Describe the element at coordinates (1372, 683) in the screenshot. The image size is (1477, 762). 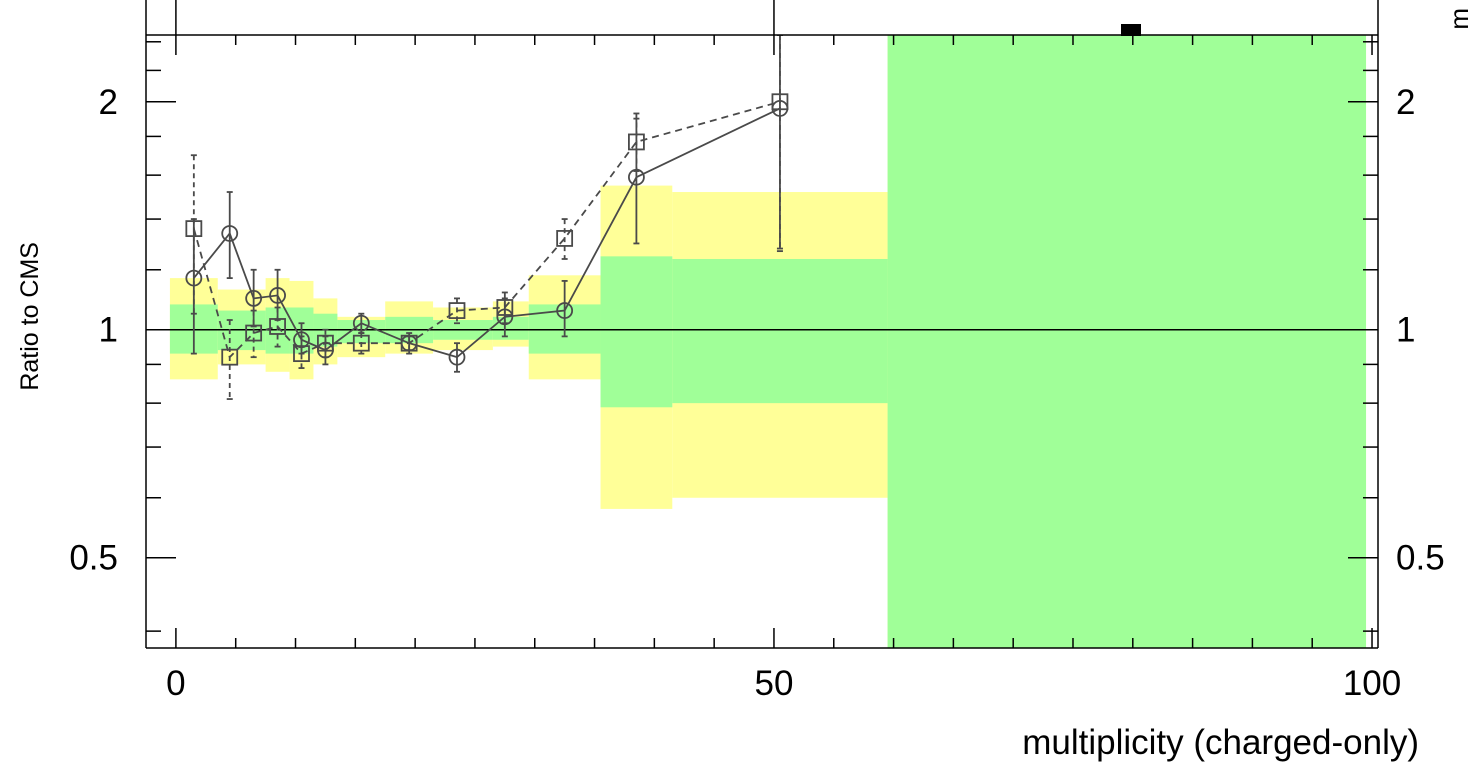
I see `x-tick-label: 100` at that location.